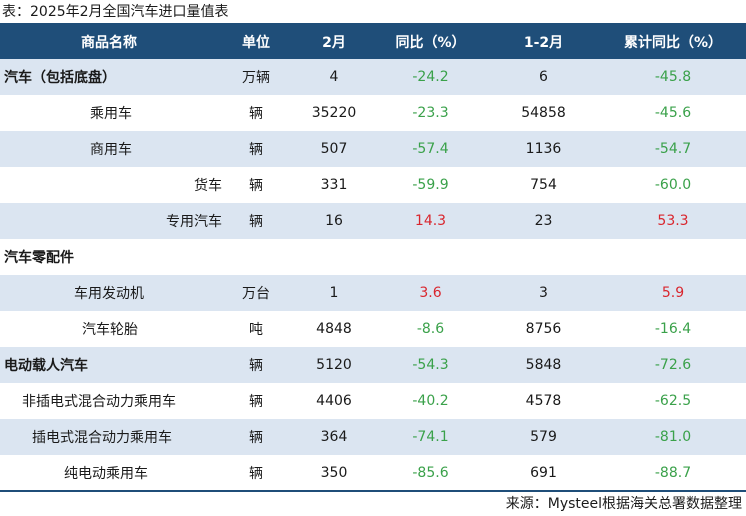 This screenshot has height=516, width=746. What do you see at coordinates (373, 473) in the screenshot?
I see `table-row: 纯电动乘用车 辆 350 -85.6 691 -88.7` at bounding box center [373, 473].